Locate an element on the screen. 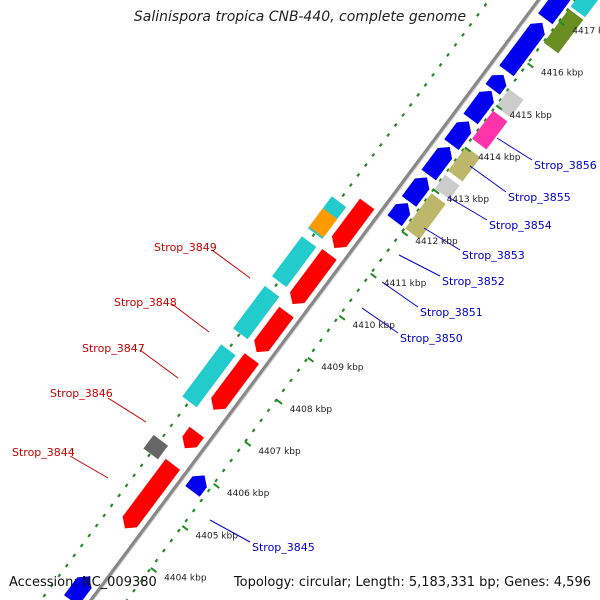 This screenshot has height=600, width=600. gene-label-forward: Strop_3856 is located at coordinates (565, 165).